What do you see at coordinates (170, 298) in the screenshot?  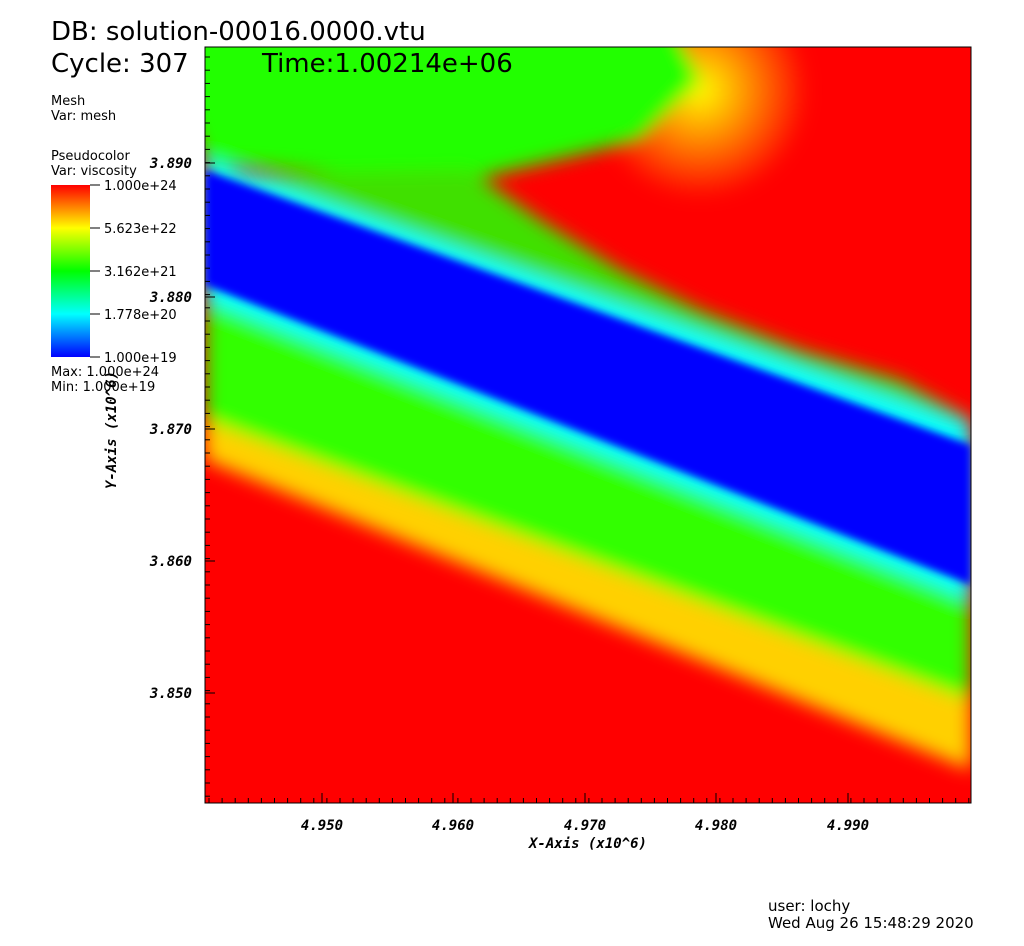 I see `y-tick-label: 3.880` at bounding box center [170, 298].